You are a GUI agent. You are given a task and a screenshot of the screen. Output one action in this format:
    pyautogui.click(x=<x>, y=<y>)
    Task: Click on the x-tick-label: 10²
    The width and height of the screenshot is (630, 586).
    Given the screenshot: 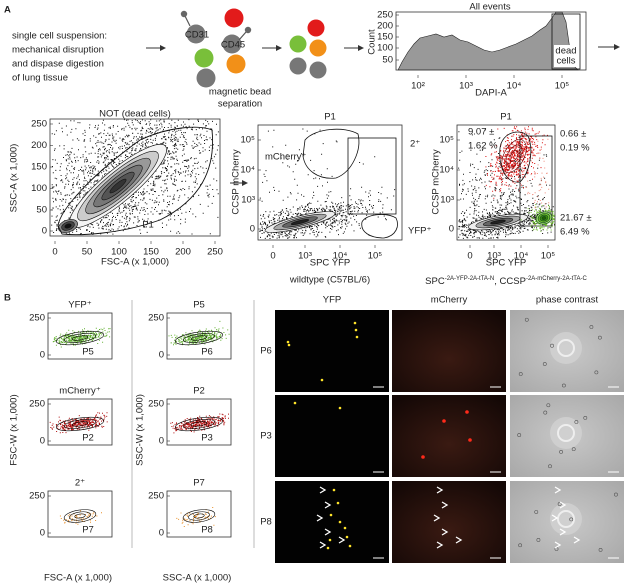 What is the action you would take?
    pyautogui.click(x=418, y=86)
    